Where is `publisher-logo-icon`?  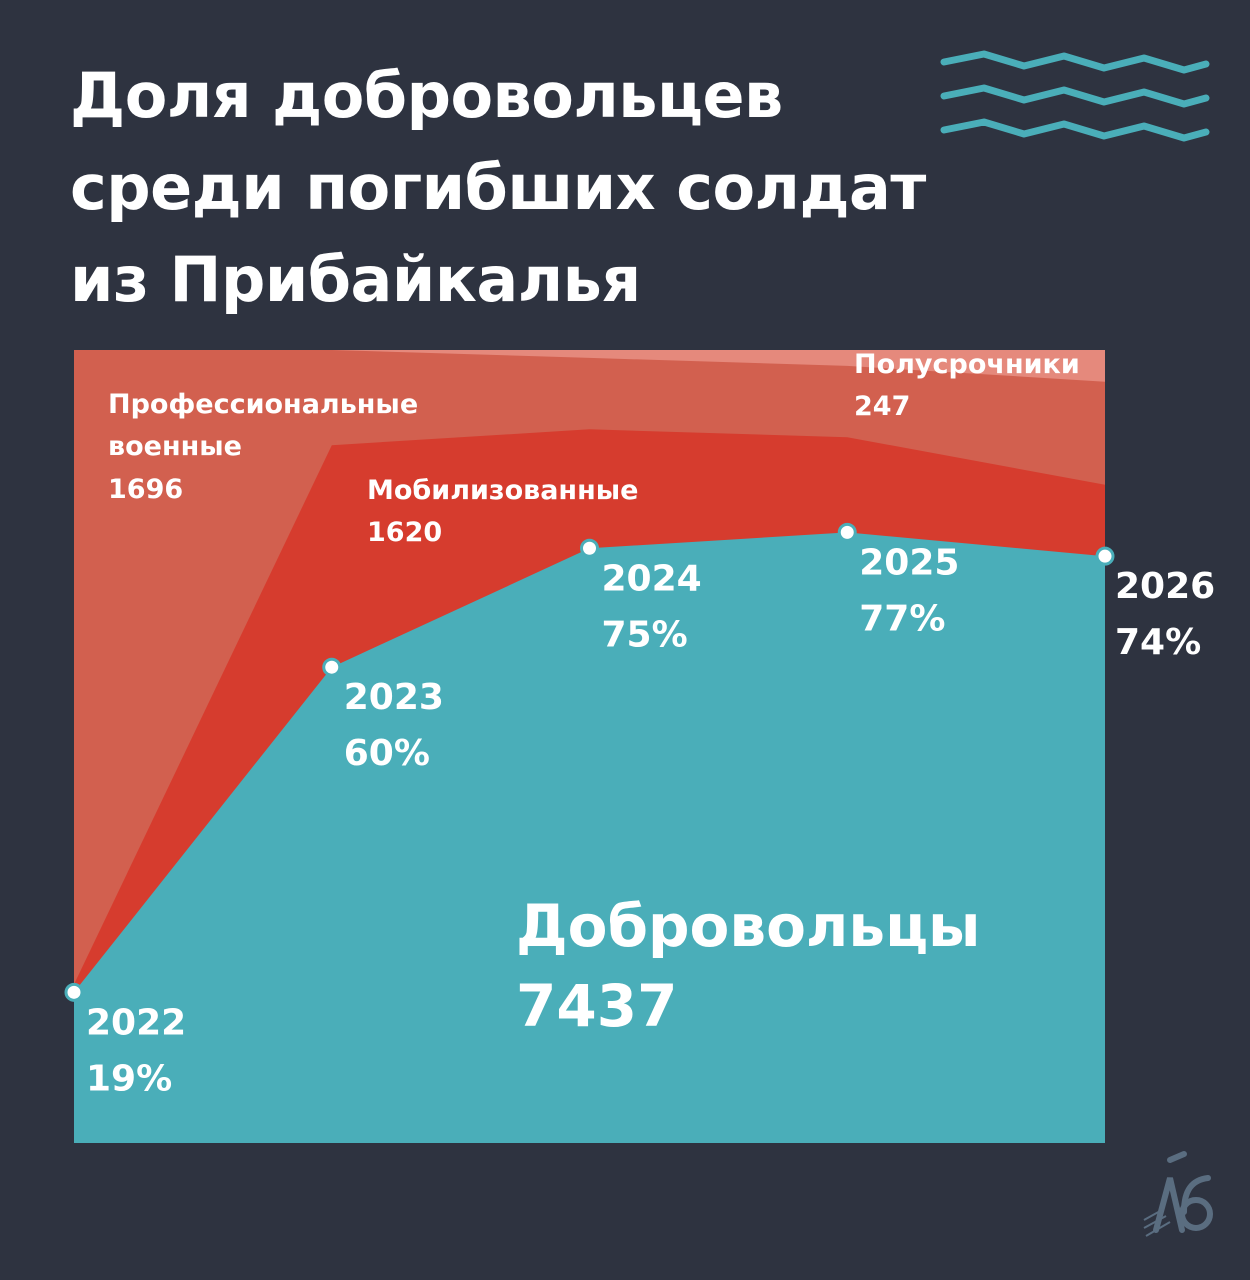 publisher-logo-icon is located at coordinates (1178, 1194).